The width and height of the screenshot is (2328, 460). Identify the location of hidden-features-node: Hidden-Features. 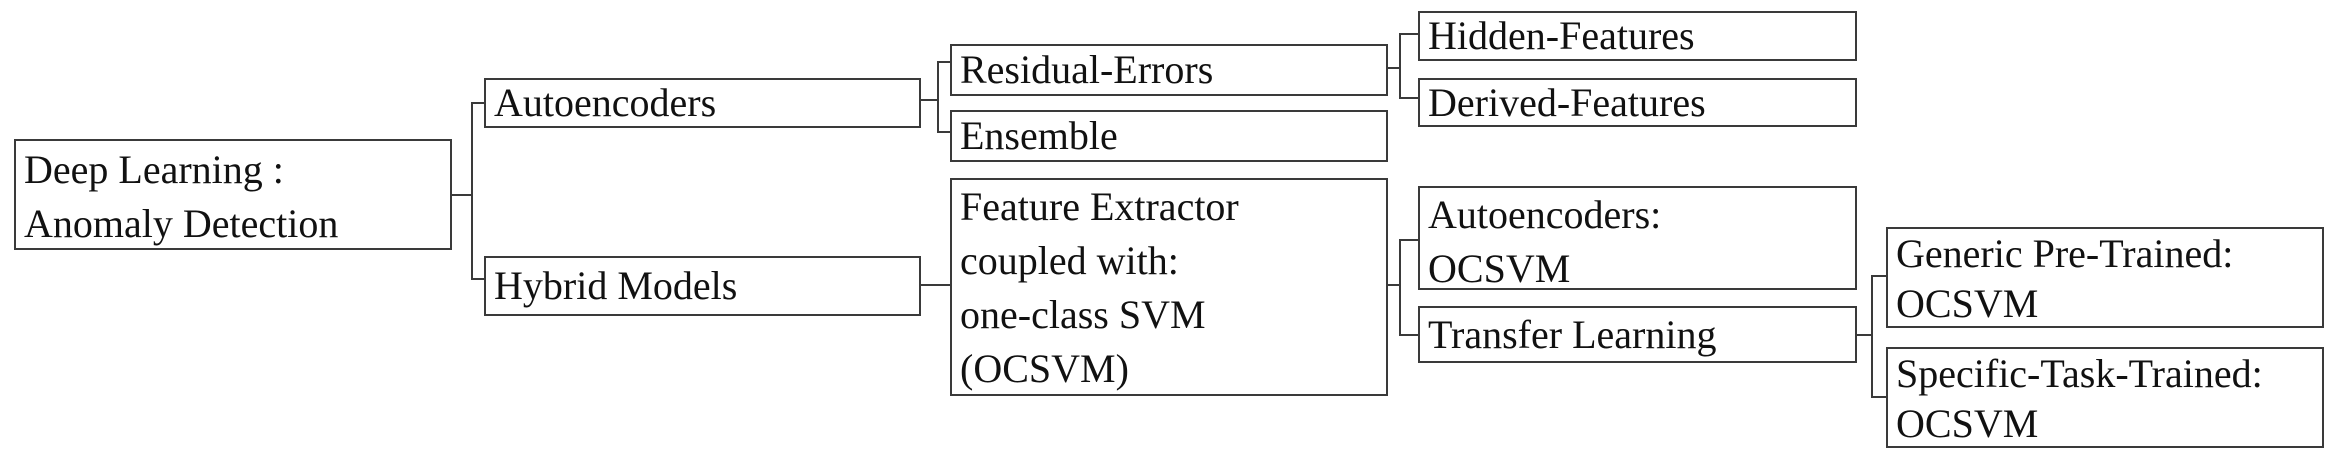
(1637, 36).